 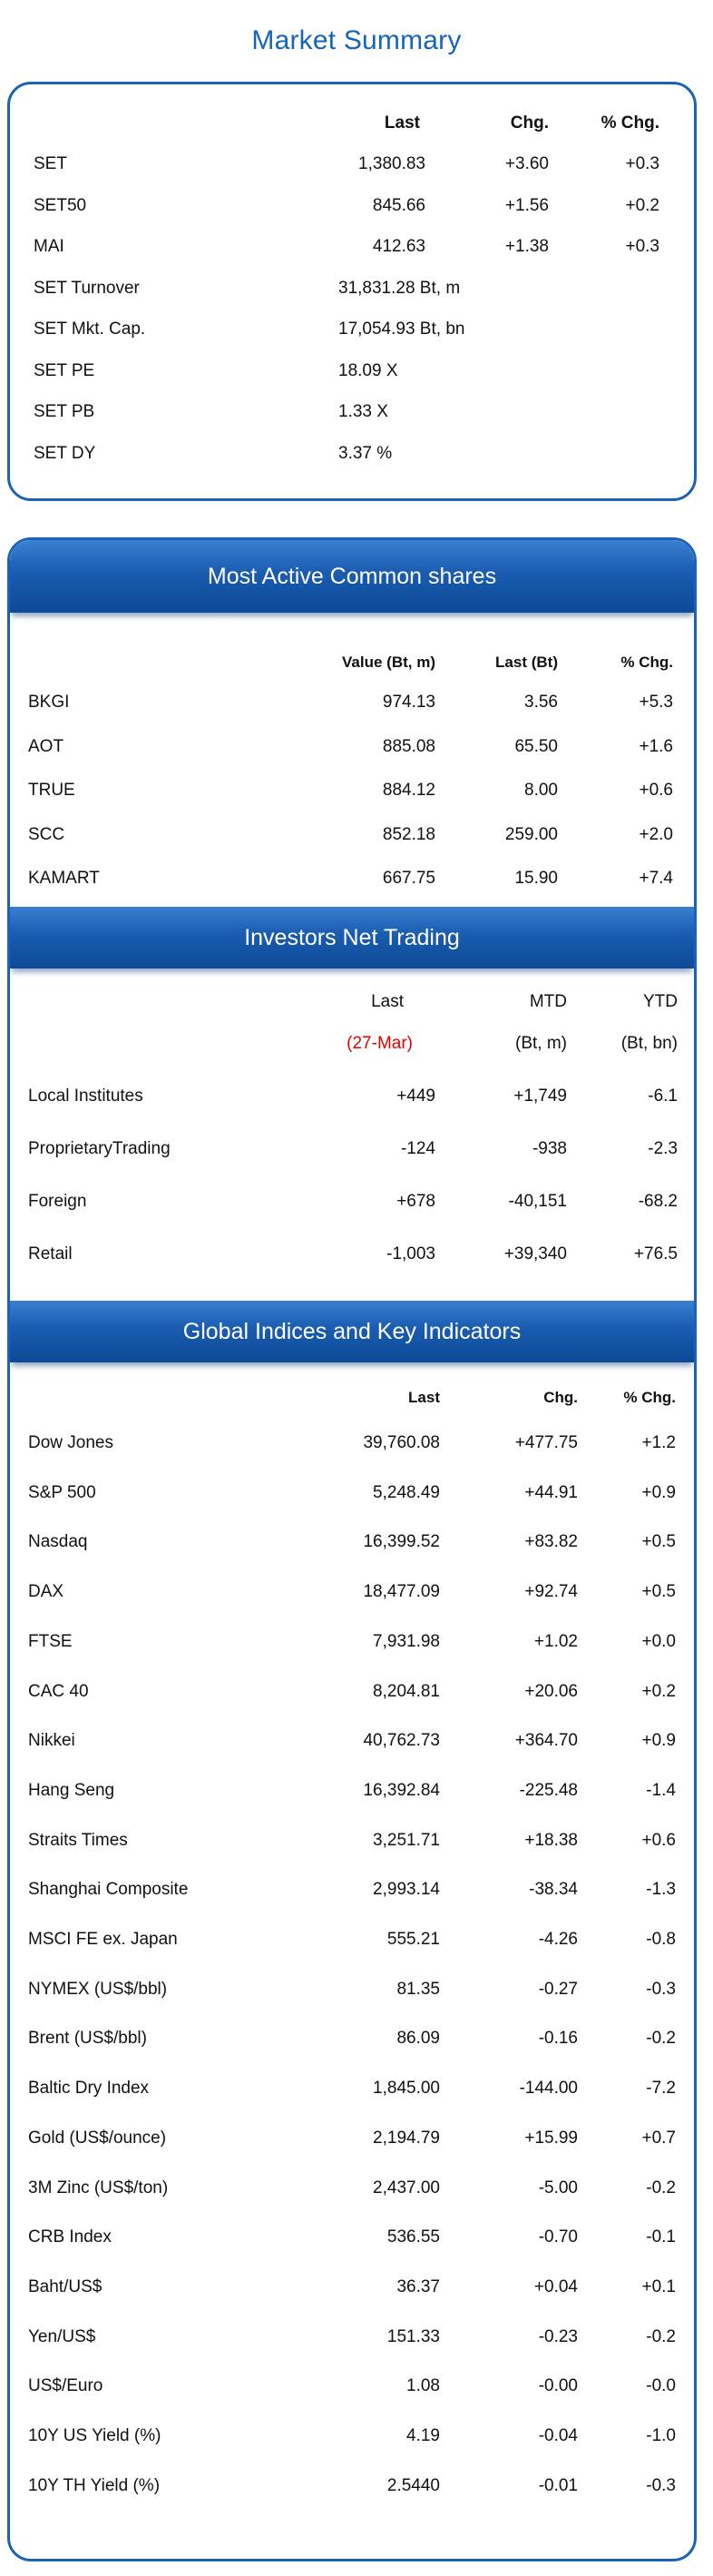 I want to click on indicator-name: Nikkei, so click(x=51, y=1741).